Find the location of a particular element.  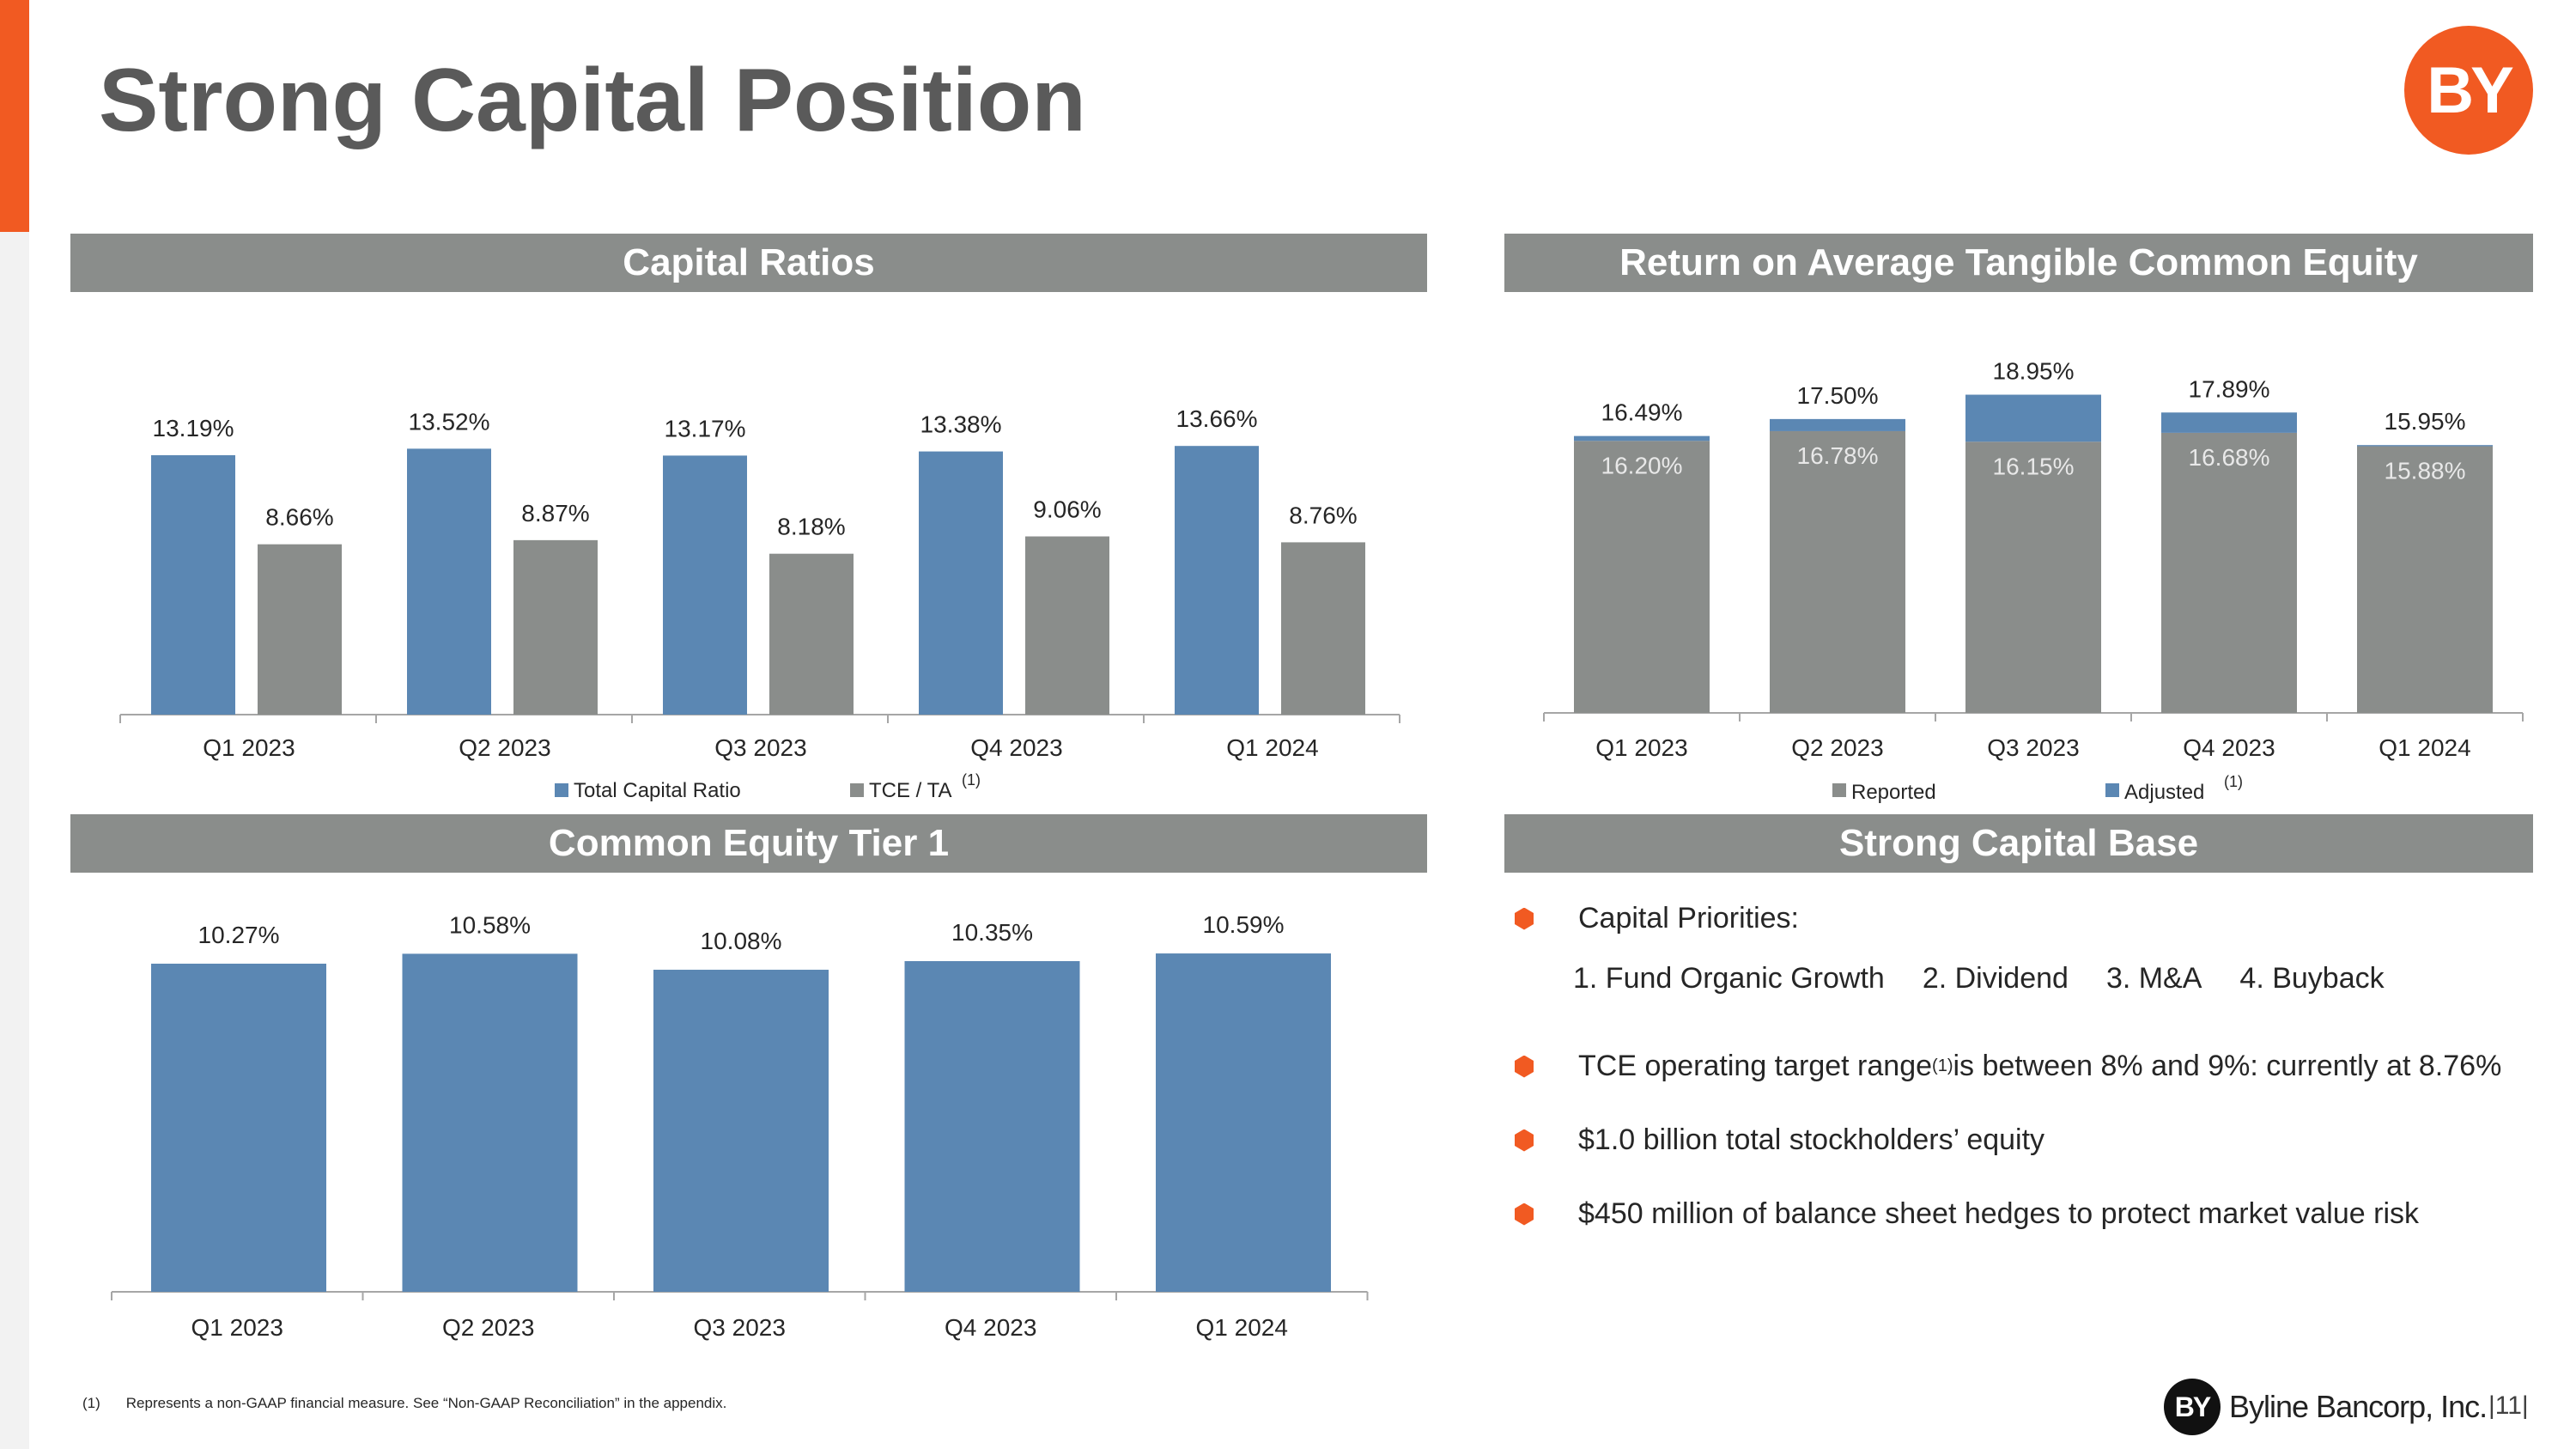

data-label-adjusted: 18.95% is located at coordinates (2034, 371).